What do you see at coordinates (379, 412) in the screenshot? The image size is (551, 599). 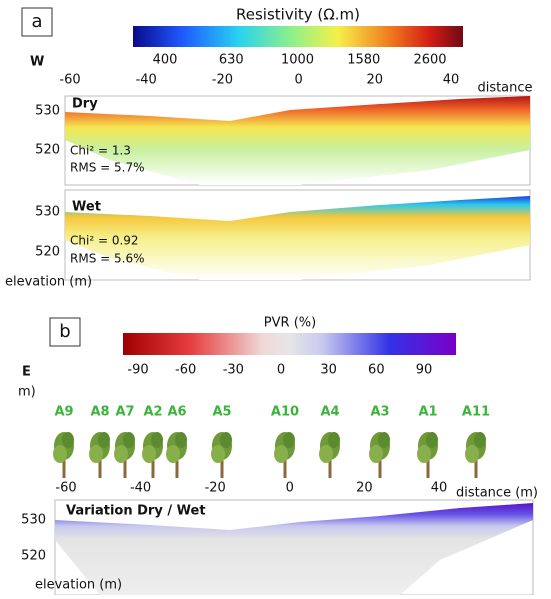 I see `tree-label: A3` at bounding box center [379, 412].